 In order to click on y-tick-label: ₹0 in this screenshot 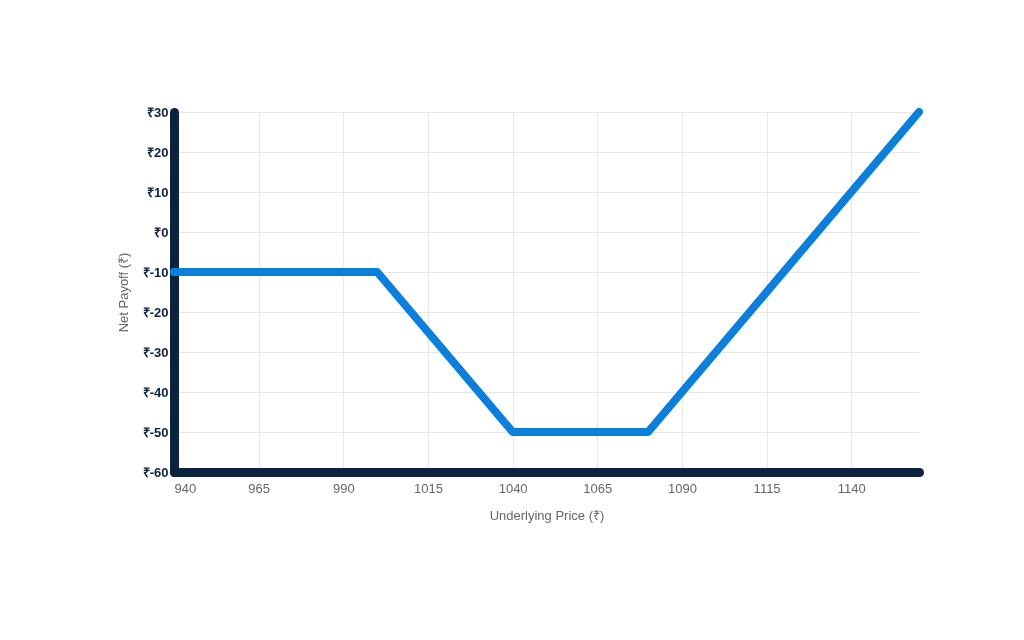, I will do `click(161, 232)`.